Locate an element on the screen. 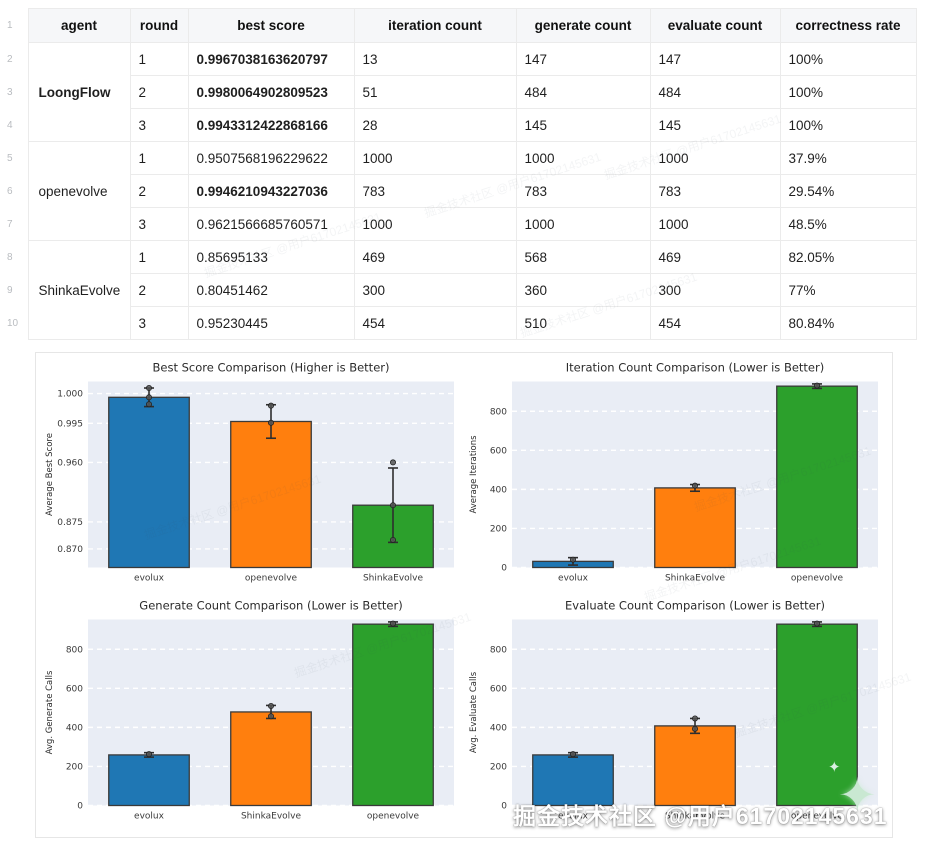 The height and width of the screenshot is (846, 928). y-axis-label: Avg. Evaluate Calls is located at coordinates (474, 712).